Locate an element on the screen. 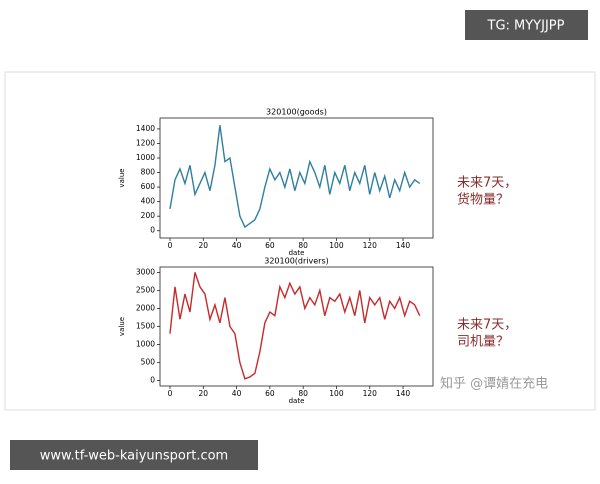 This screenshot has height=484, width=600. y-tick-label: 2500 is located at coordinates (145, 289).